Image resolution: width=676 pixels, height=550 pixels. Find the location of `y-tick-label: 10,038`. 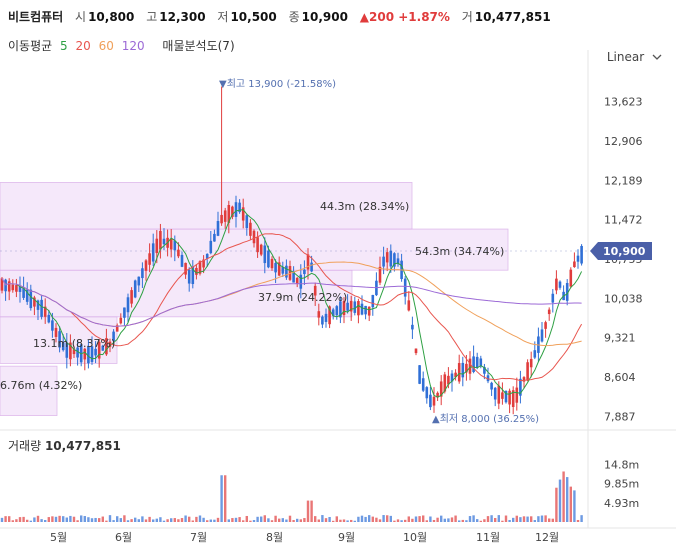

y-tick-label: 10,038 is located at coordinates (623, 298).